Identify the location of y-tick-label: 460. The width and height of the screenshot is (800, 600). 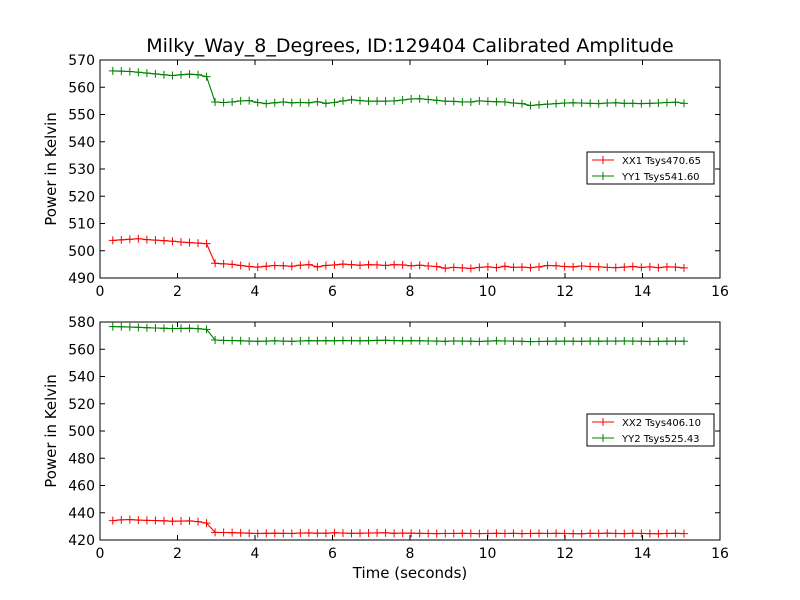
(81, 487).